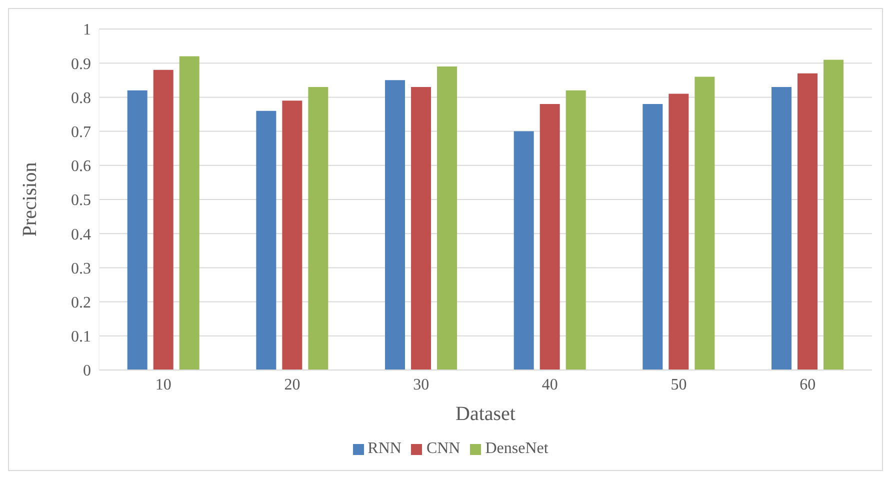 The width and height of the screenshot is (891, 479). Describe the element at coordinates (81, 201) in the screenshot. I see `y-tick-label: 0.5` at that location.